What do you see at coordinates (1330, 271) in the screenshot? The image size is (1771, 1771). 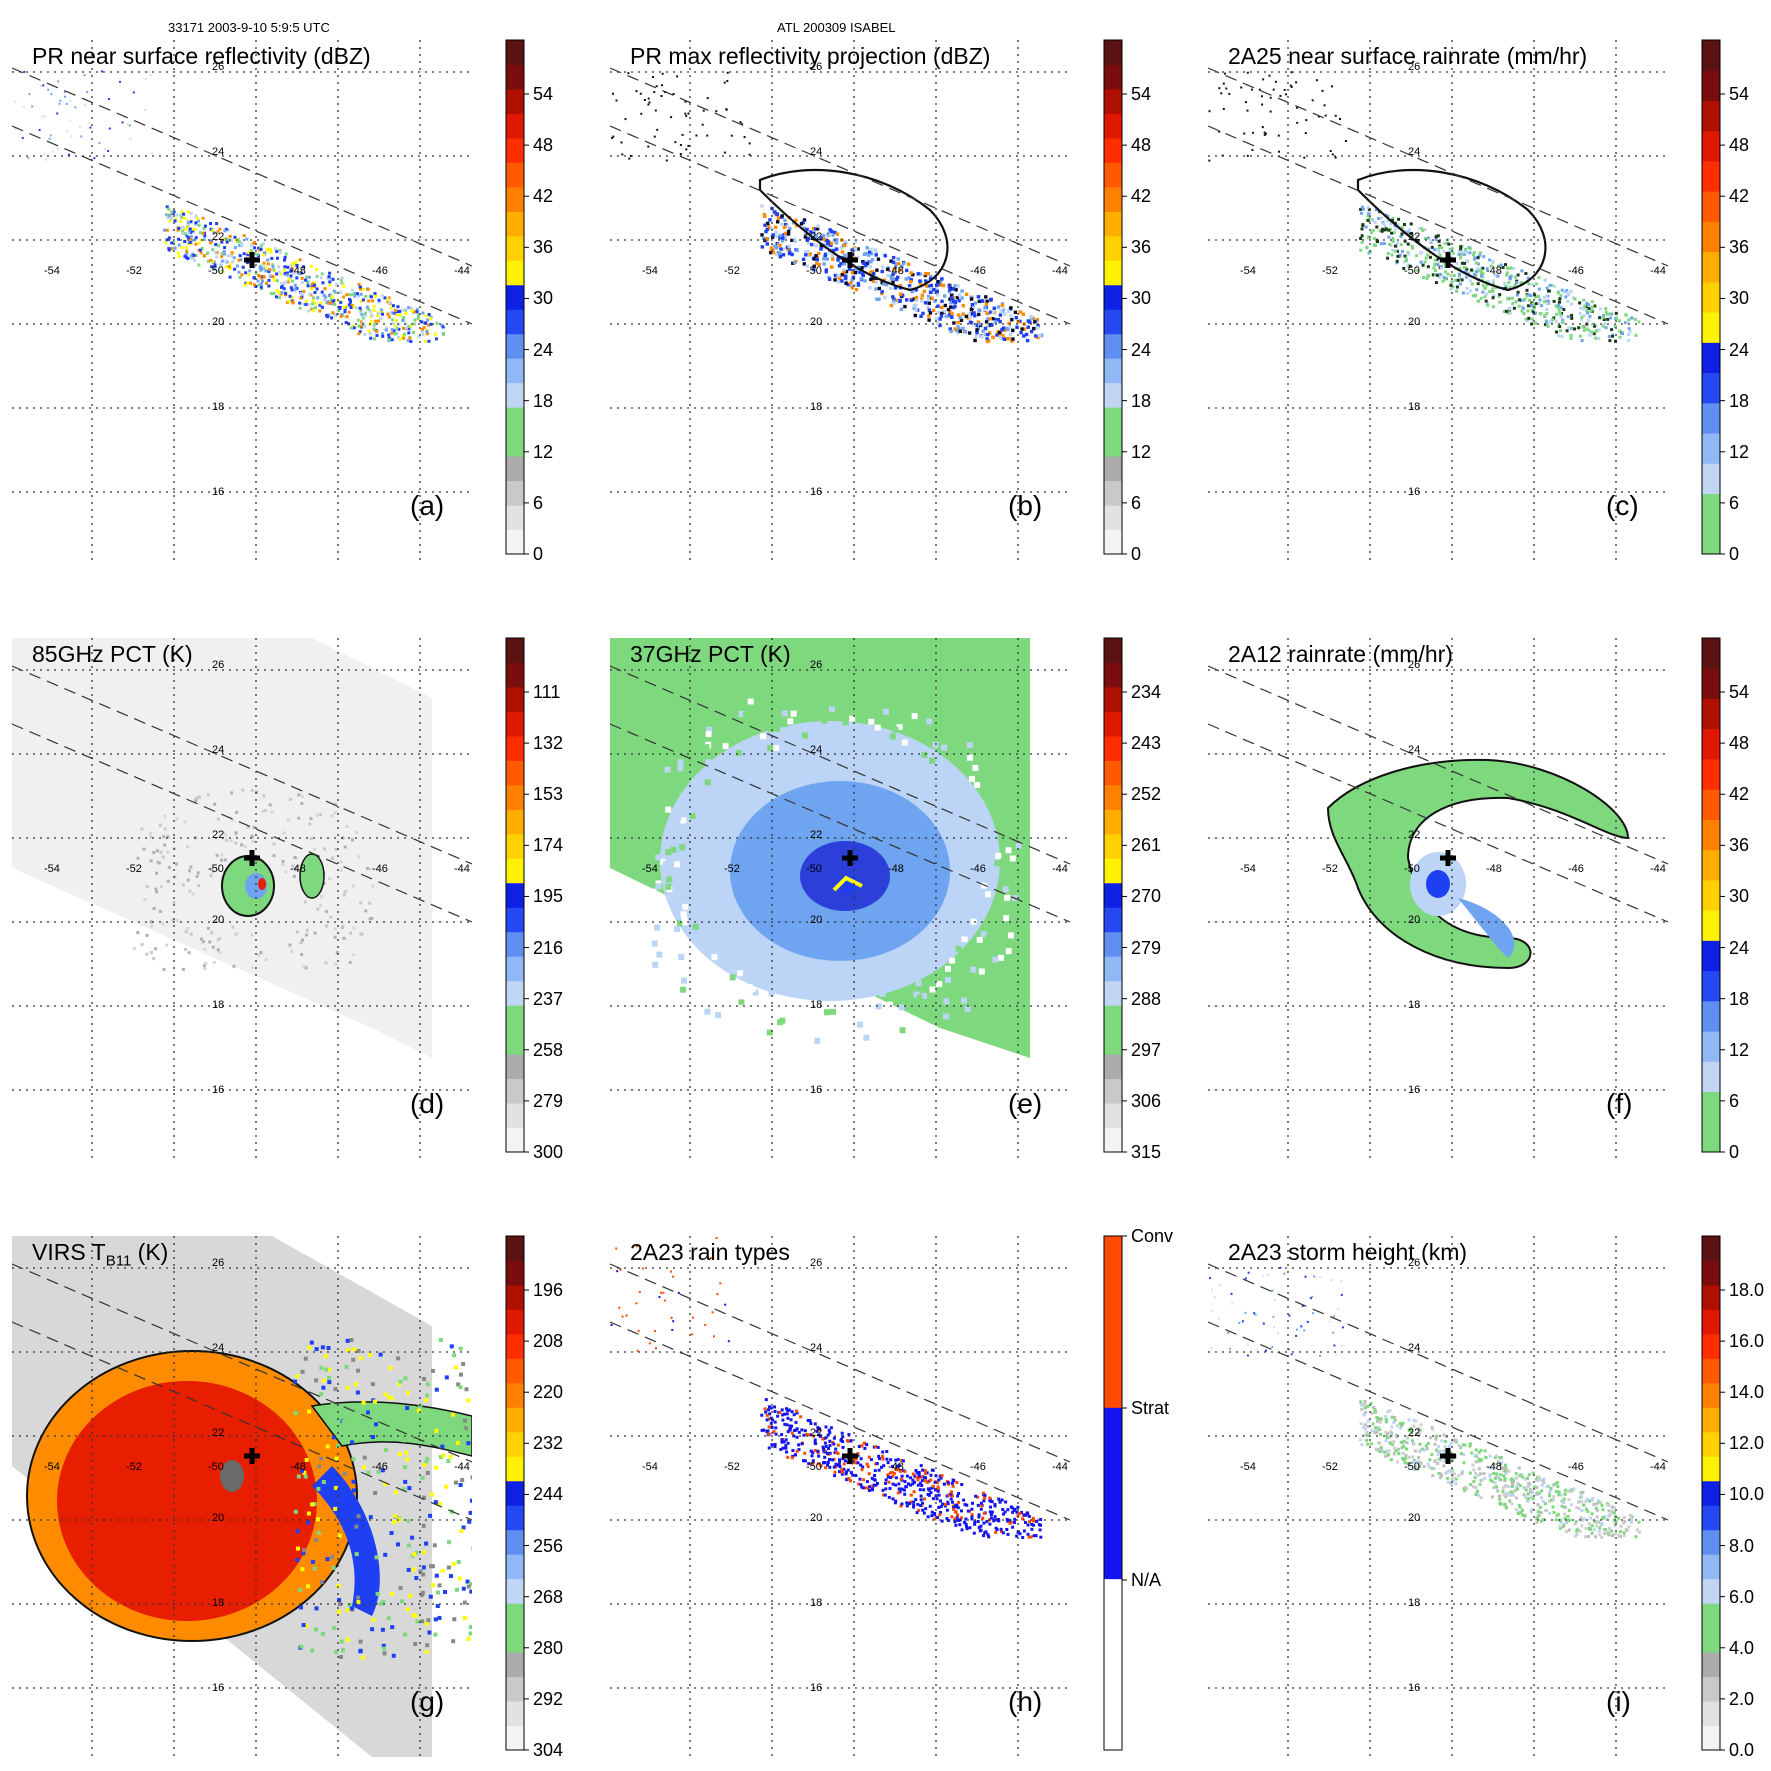 I see `lon-label: -52` at bounding box center [1330, 271].